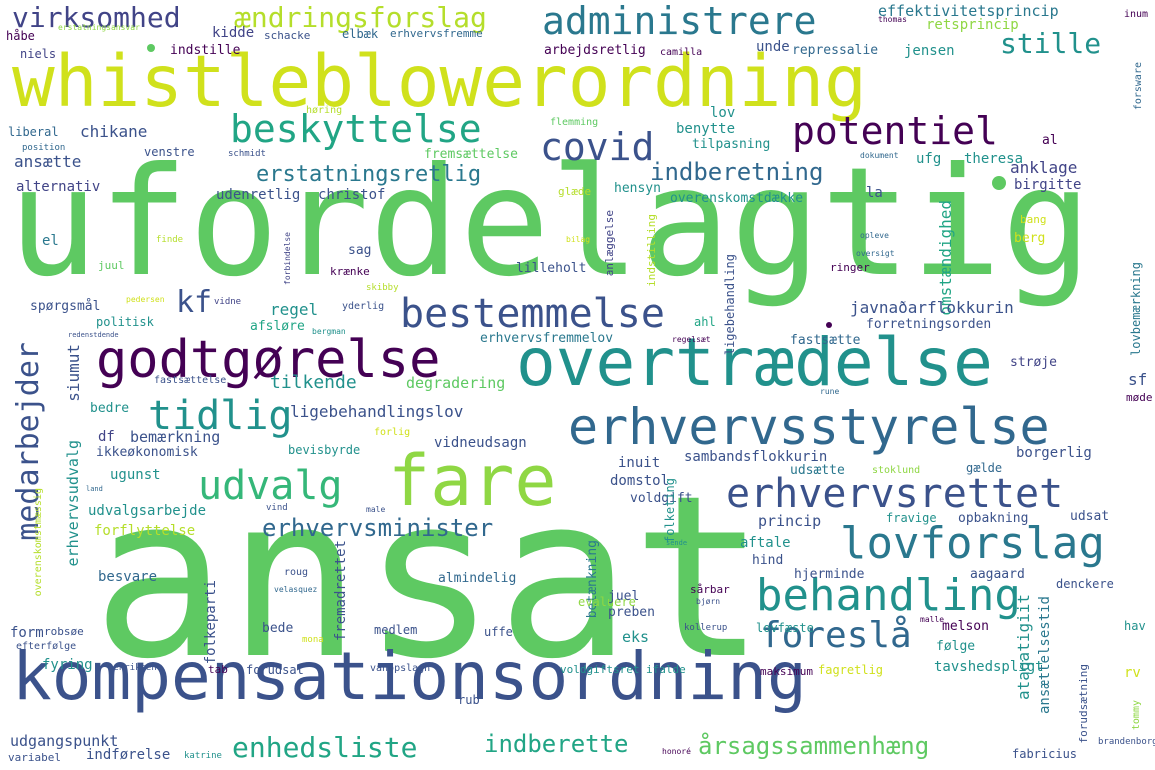 The image size is (1155, 770). I want to click on word: fremadrettet, so click(341, 591).